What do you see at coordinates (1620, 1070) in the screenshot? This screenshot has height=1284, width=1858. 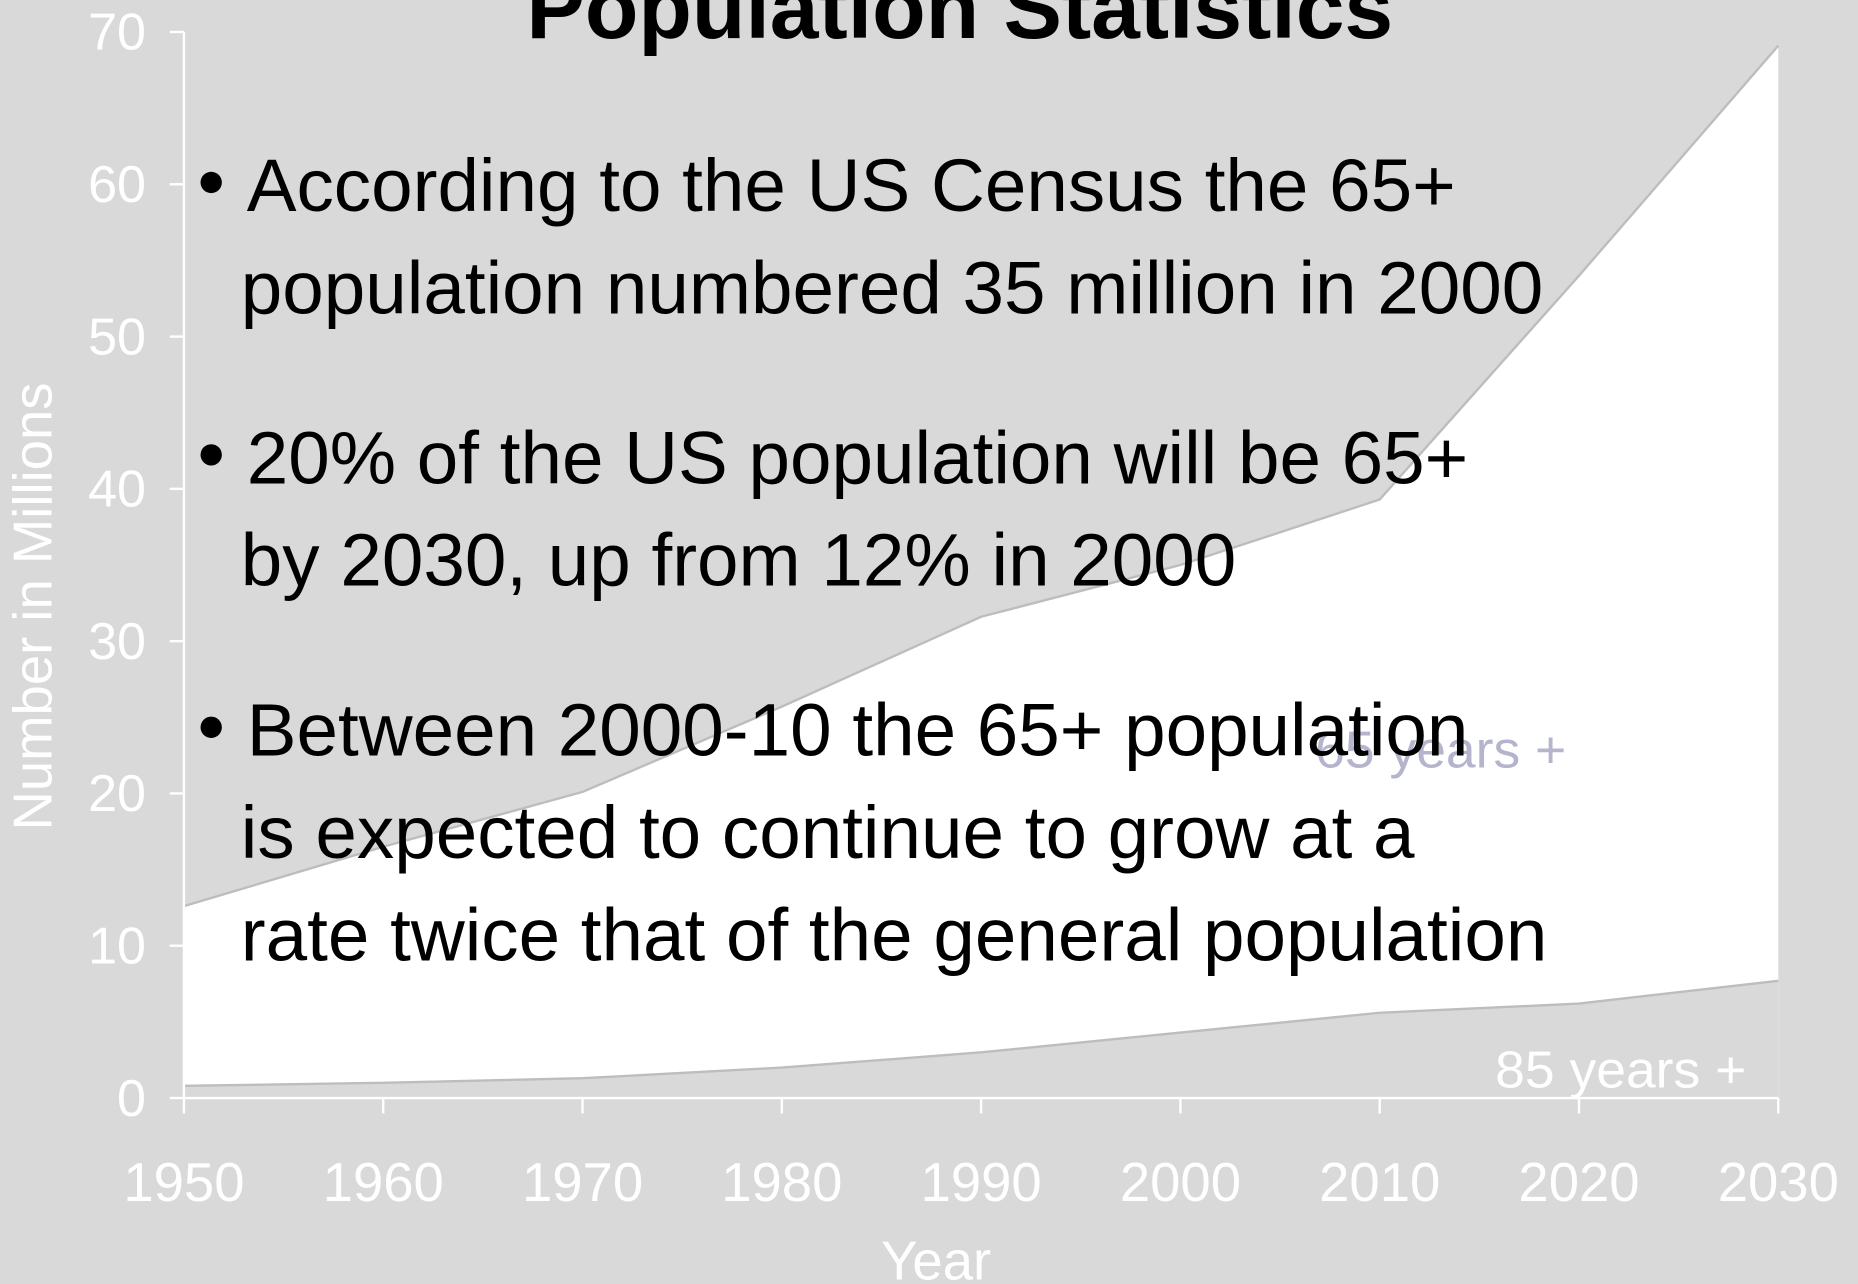 I see `series-label: 85 years +` at bounding box center [1620, 1070].